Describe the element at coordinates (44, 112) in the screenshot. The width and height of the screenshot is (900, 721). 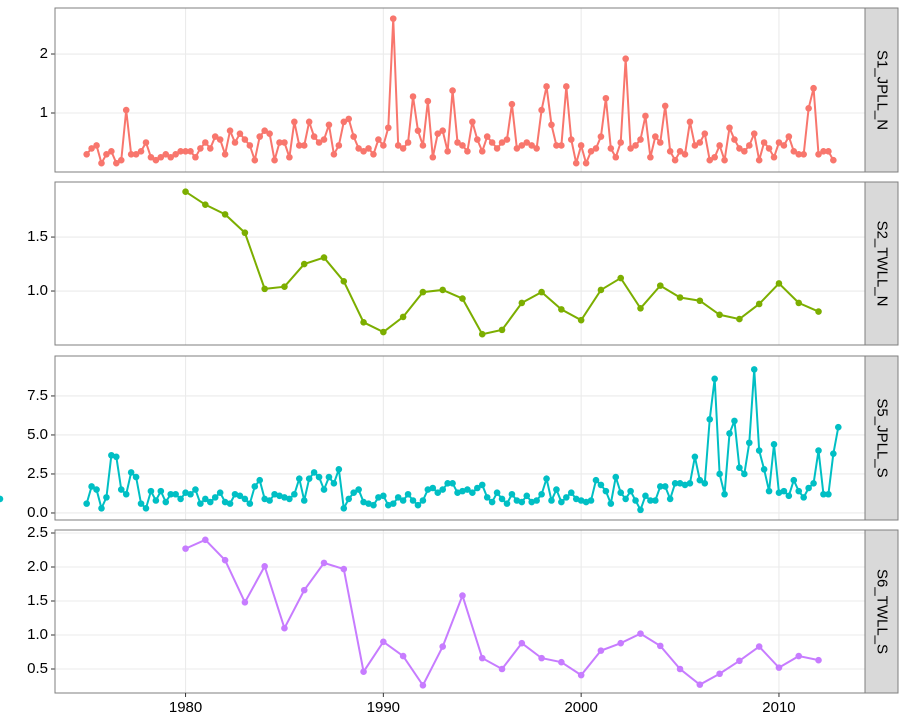
I see `y-tick-label: 1` at that location.